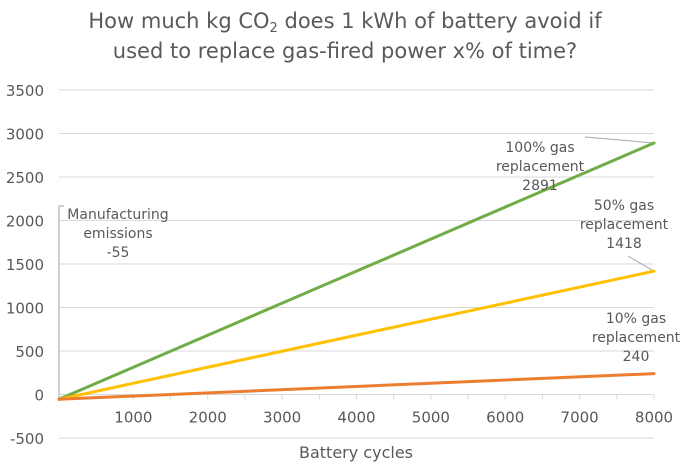 Image resolution: width=690 pixels, height=468 pixels. Describe the element at coordinates (439, 21) in the screenshot. I see `title-suffix: does 1 kWh of battery avoid if` at that location.